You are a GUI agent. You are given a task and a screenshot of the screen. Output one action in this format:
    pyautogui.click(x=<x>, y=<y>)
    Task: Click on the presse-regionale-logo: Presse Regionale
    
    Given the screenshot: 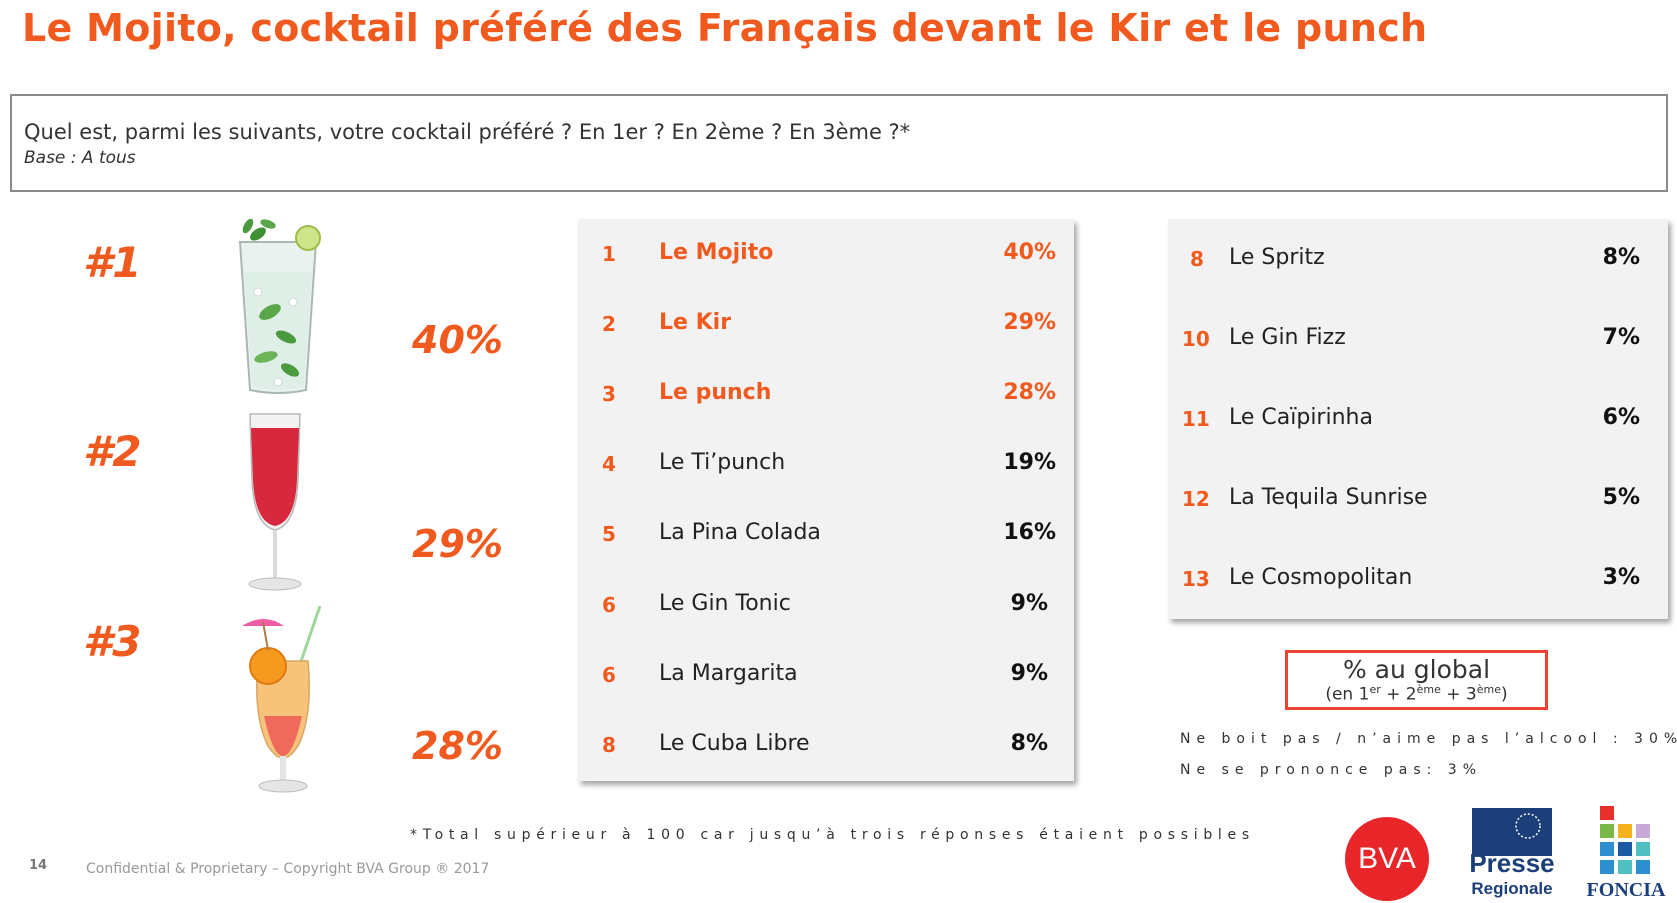 What is the action you would take?
    pyautogui.click(x=1512, y=854)
    